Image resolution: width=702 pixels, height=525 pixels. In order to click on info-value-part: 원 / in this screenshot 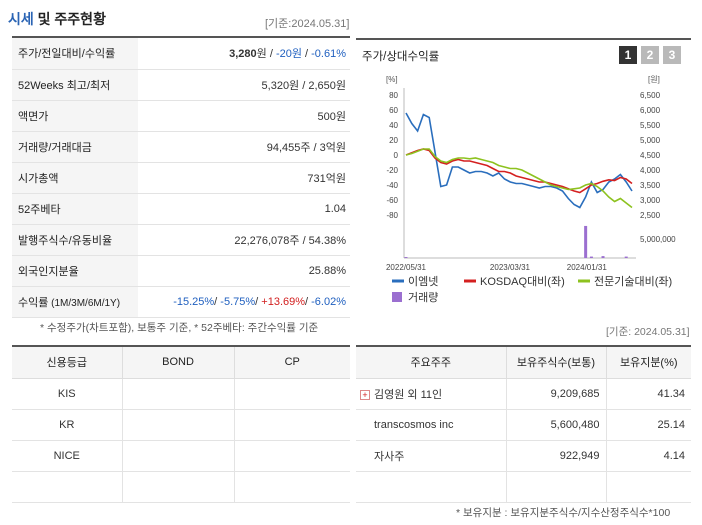, I will do `click(266, 54)`.